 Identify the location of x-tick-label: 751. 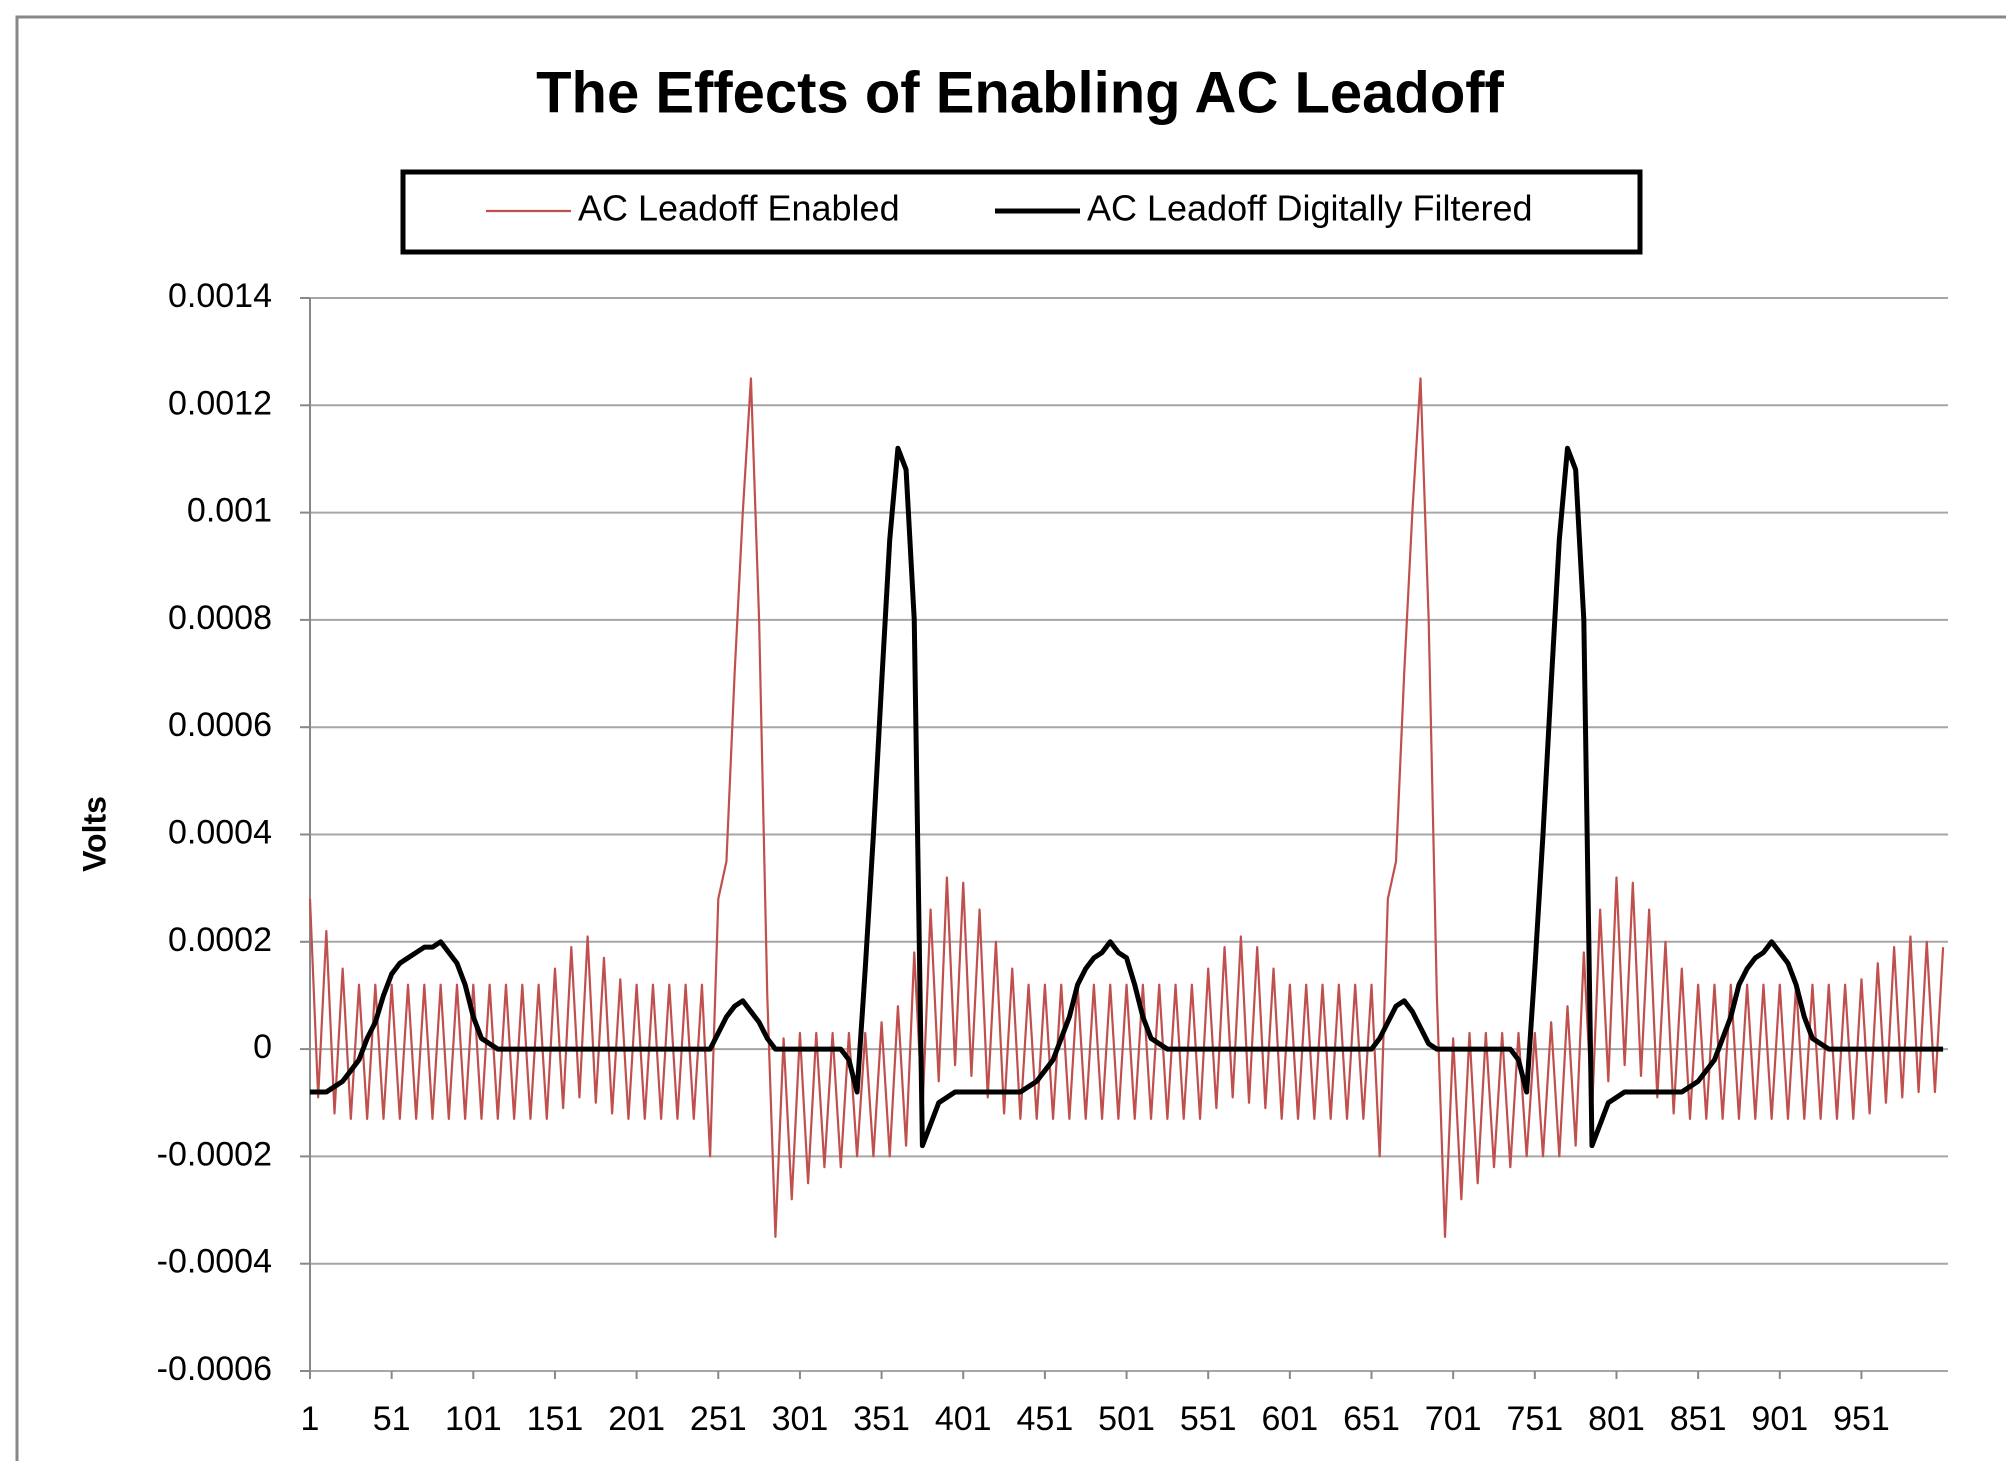
(1534, 1419).